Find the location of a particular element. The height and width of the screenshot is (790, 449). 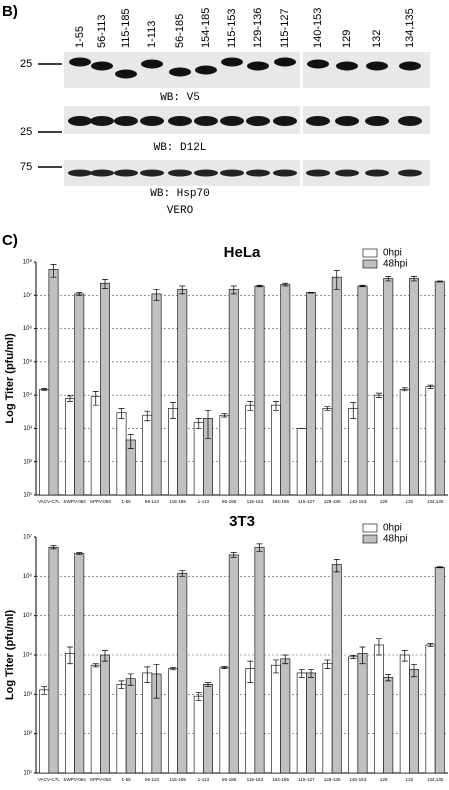

lane-label: 134,135 is located at coordinates (410, 28).